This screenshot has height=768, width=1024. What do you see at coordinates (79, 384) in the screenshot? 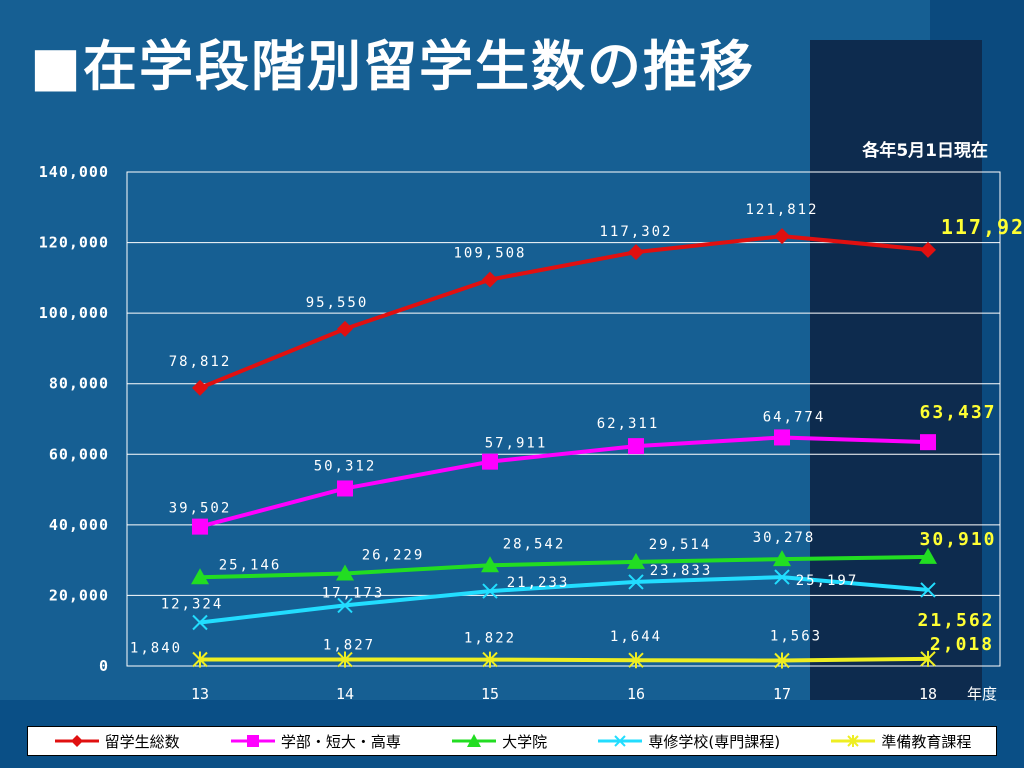
I see `y-tick-label: 80,000` at bounding box center [79, 384].